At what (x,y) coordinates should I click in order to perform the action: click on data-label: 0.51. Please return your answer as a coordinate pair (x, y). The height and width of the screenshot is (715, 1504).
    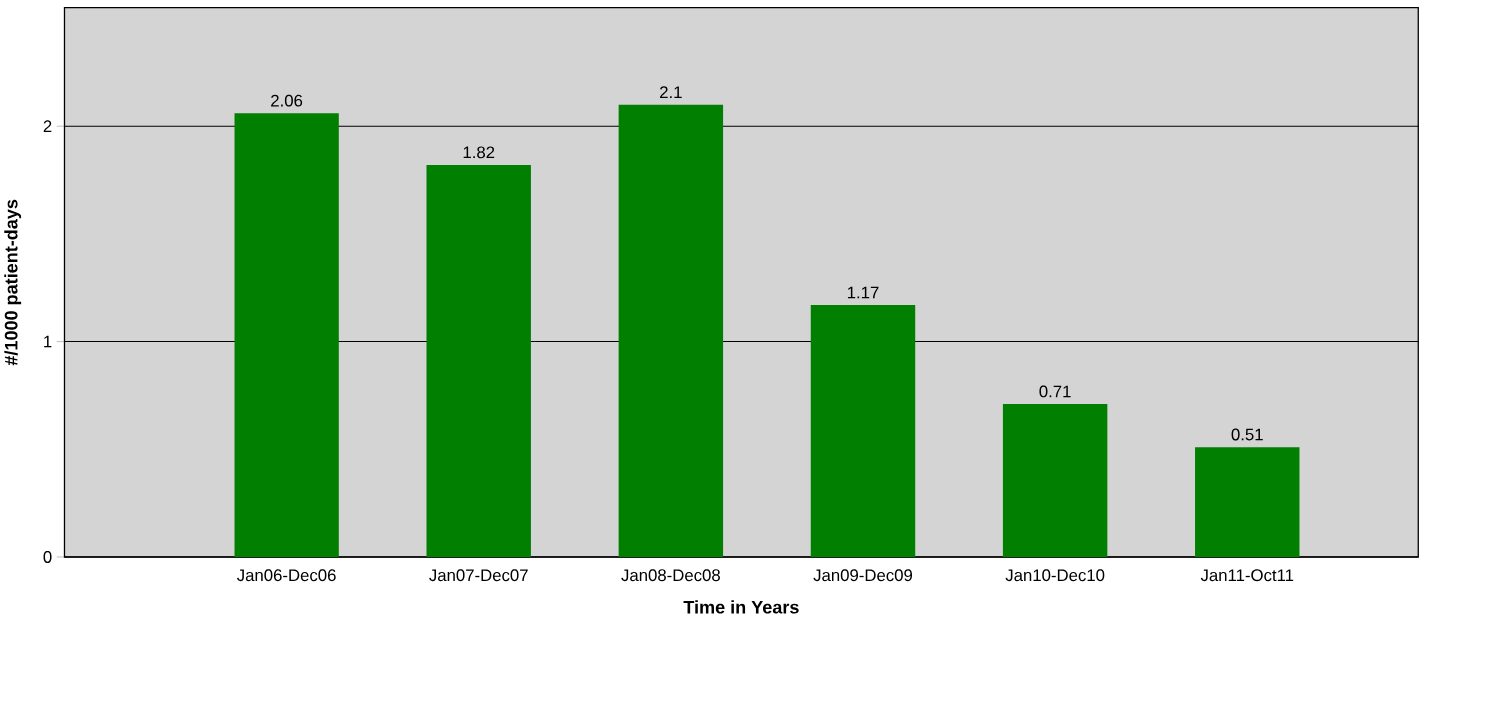
    Looking at the image, I should click on (1247, 434).